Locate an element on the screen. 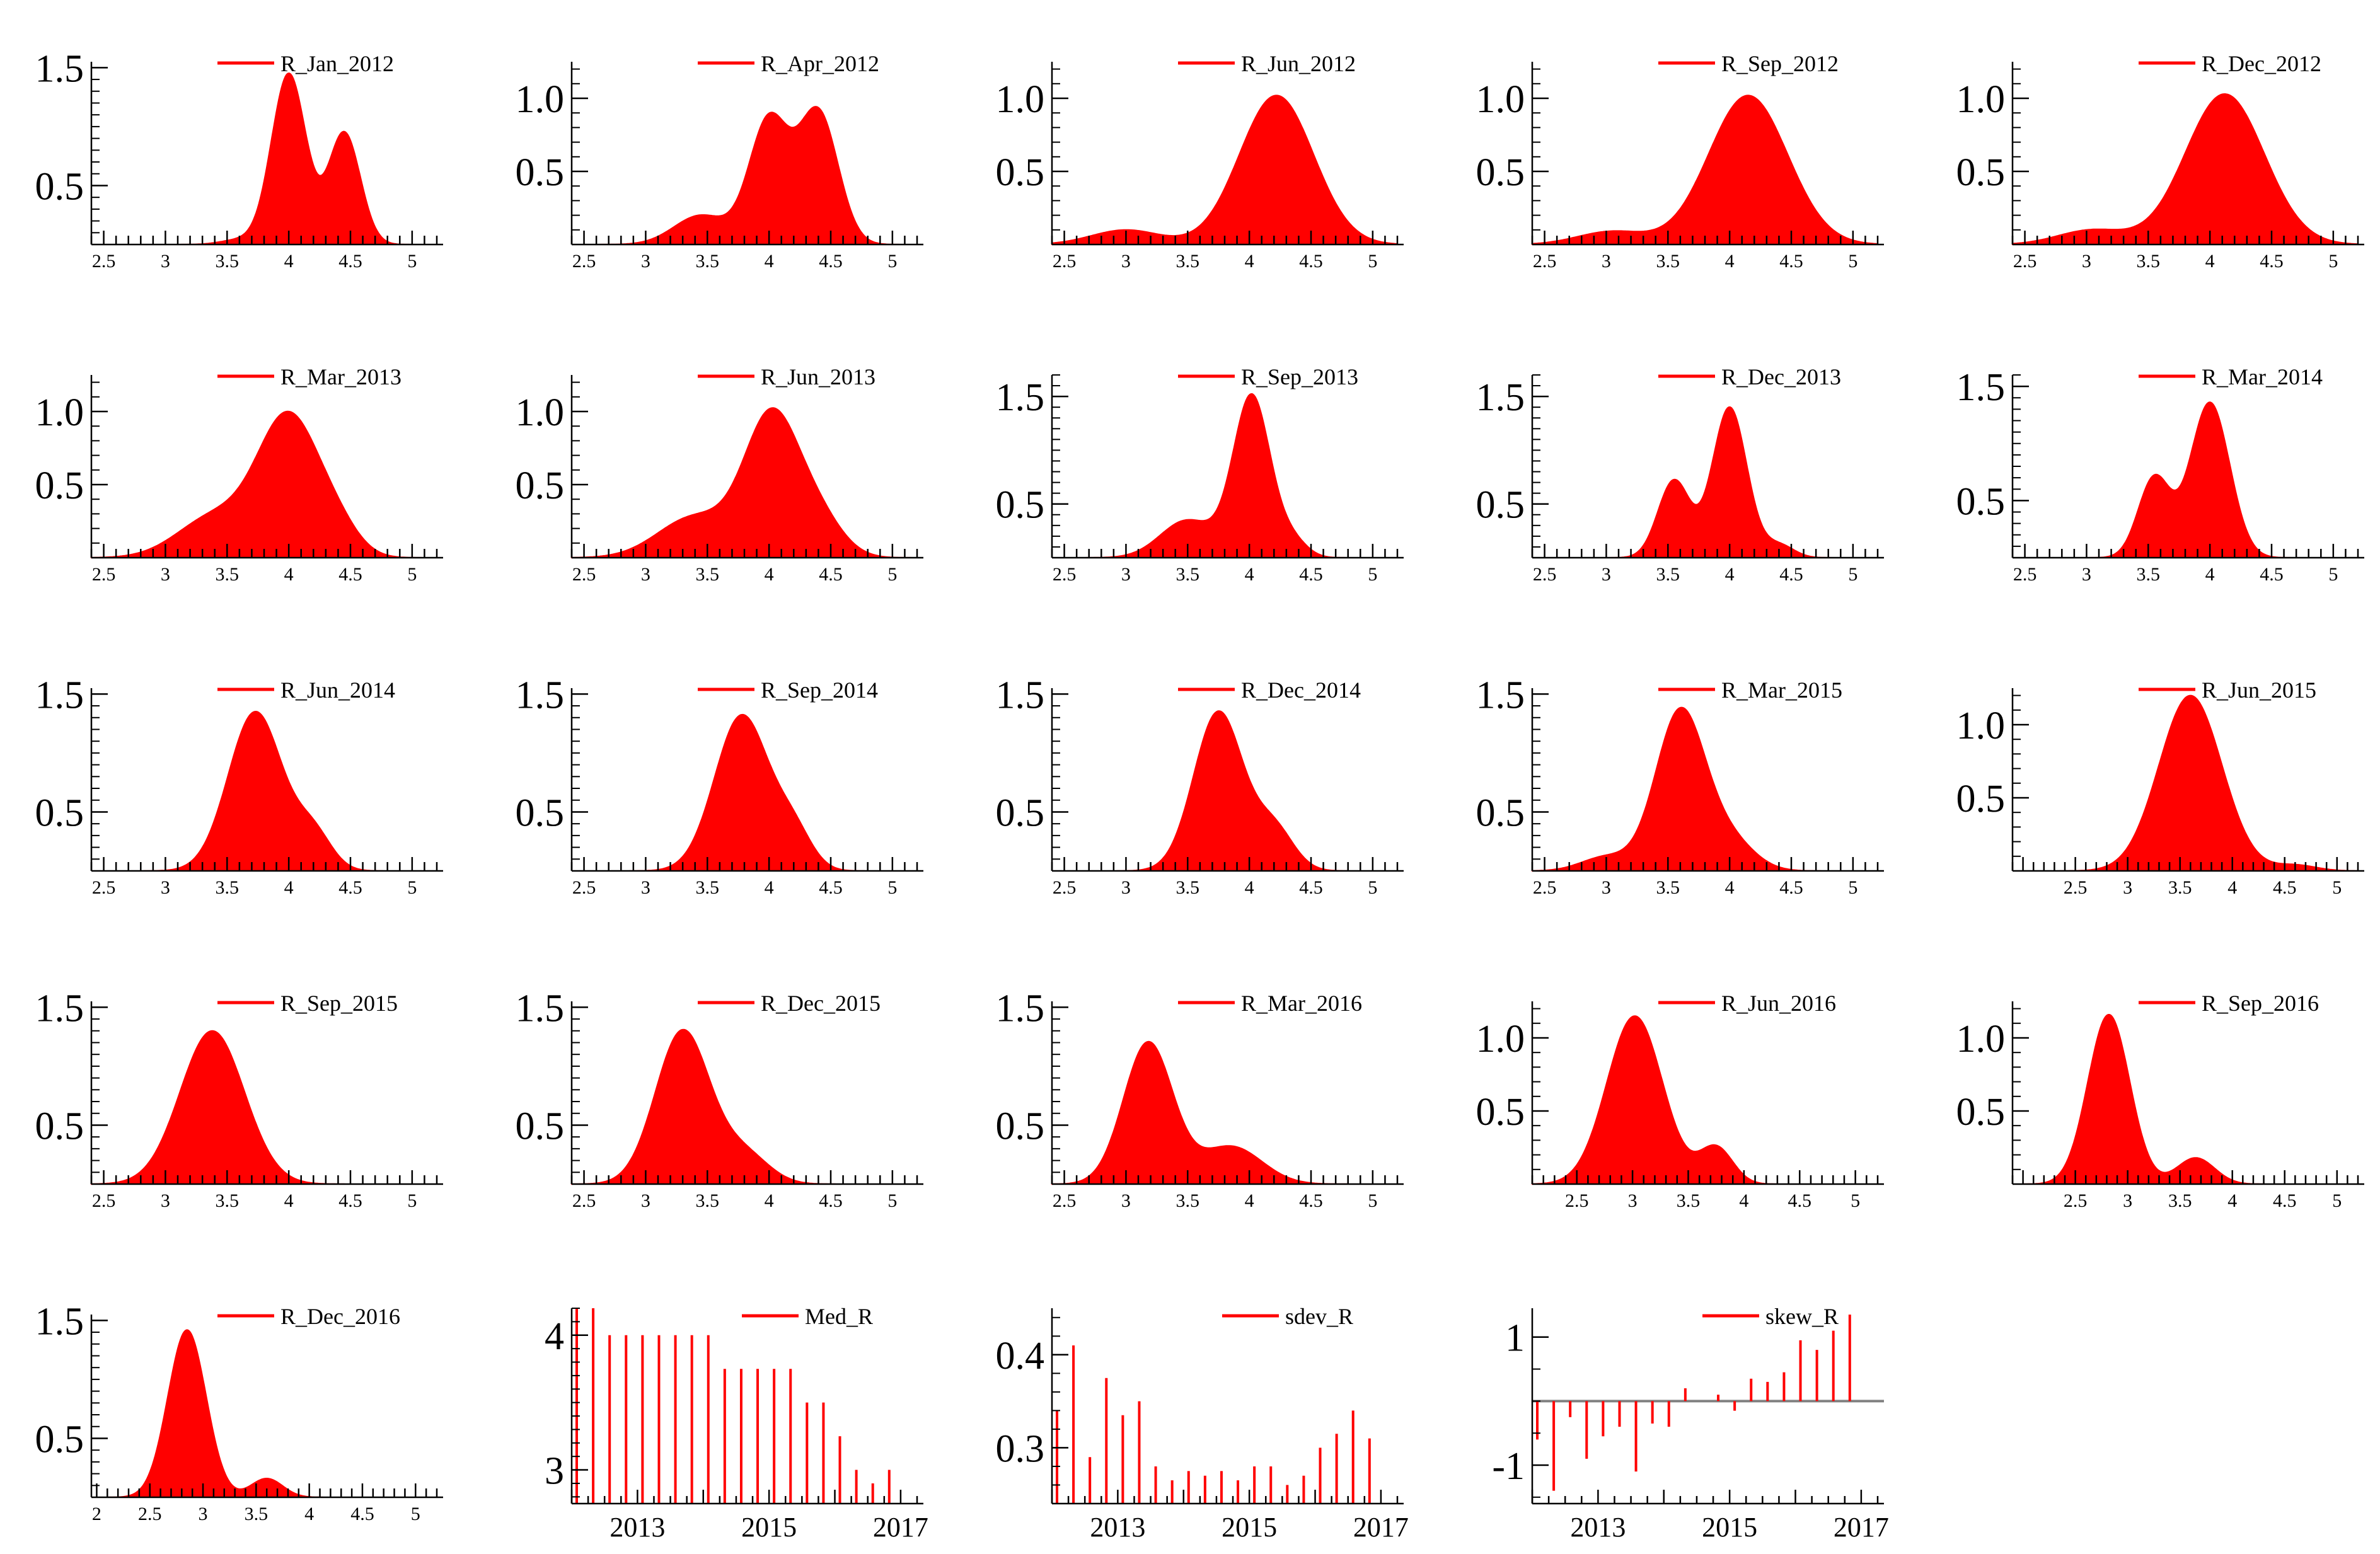 This screenshot has height=1554, width=2380. panel-r-mar-2016: 2.5 3 3.5 4 4.5 5 0.5 1.5 R_Mar_2016 is located at coordinates (1200, 1099).